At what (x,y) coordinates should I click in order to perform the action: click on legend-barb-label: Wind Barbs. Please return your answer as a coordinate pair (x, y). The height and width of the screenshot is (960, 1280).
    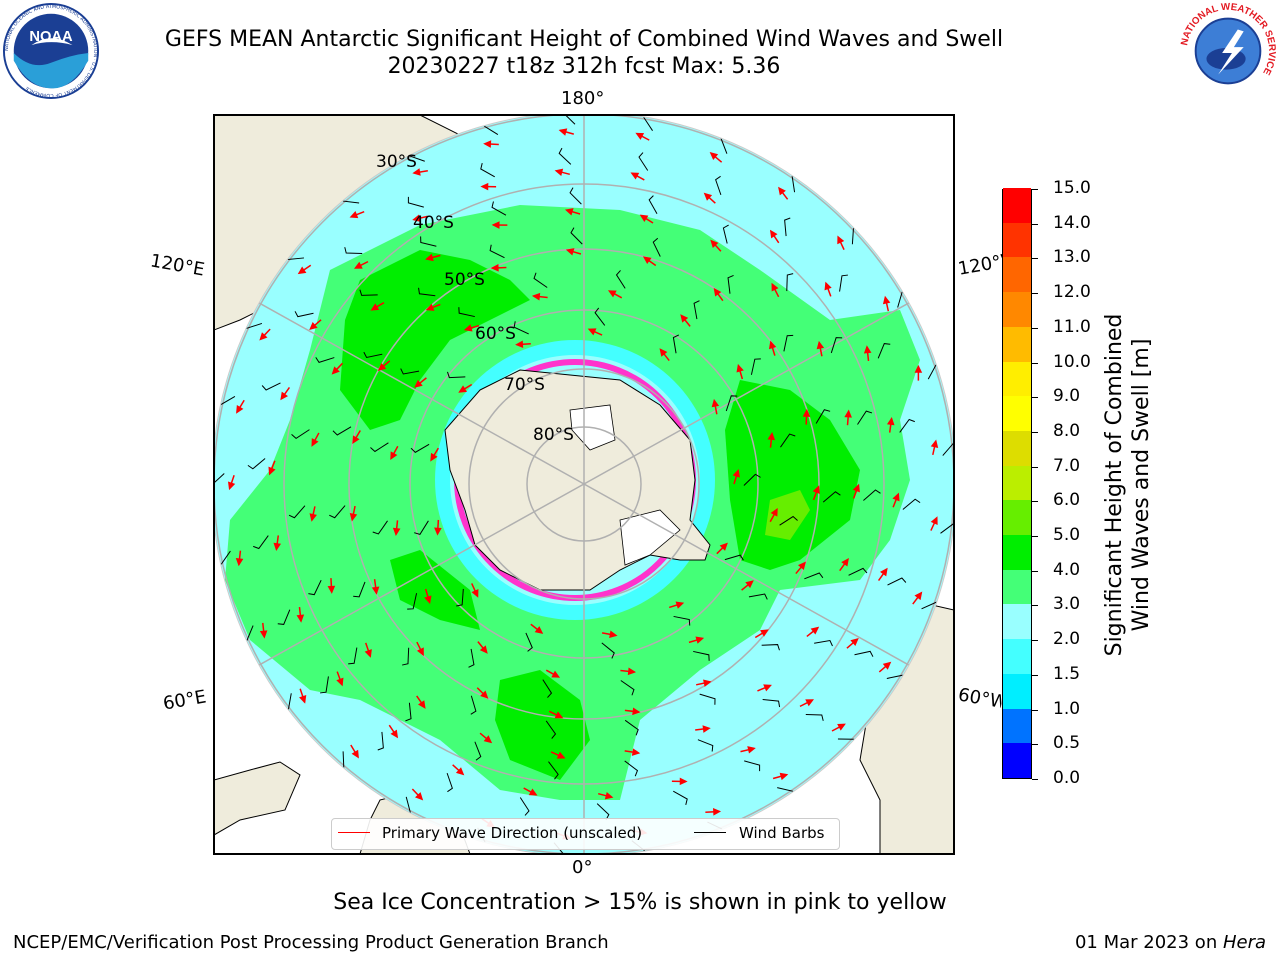
    Looking at the image, I should click on (782, 833).